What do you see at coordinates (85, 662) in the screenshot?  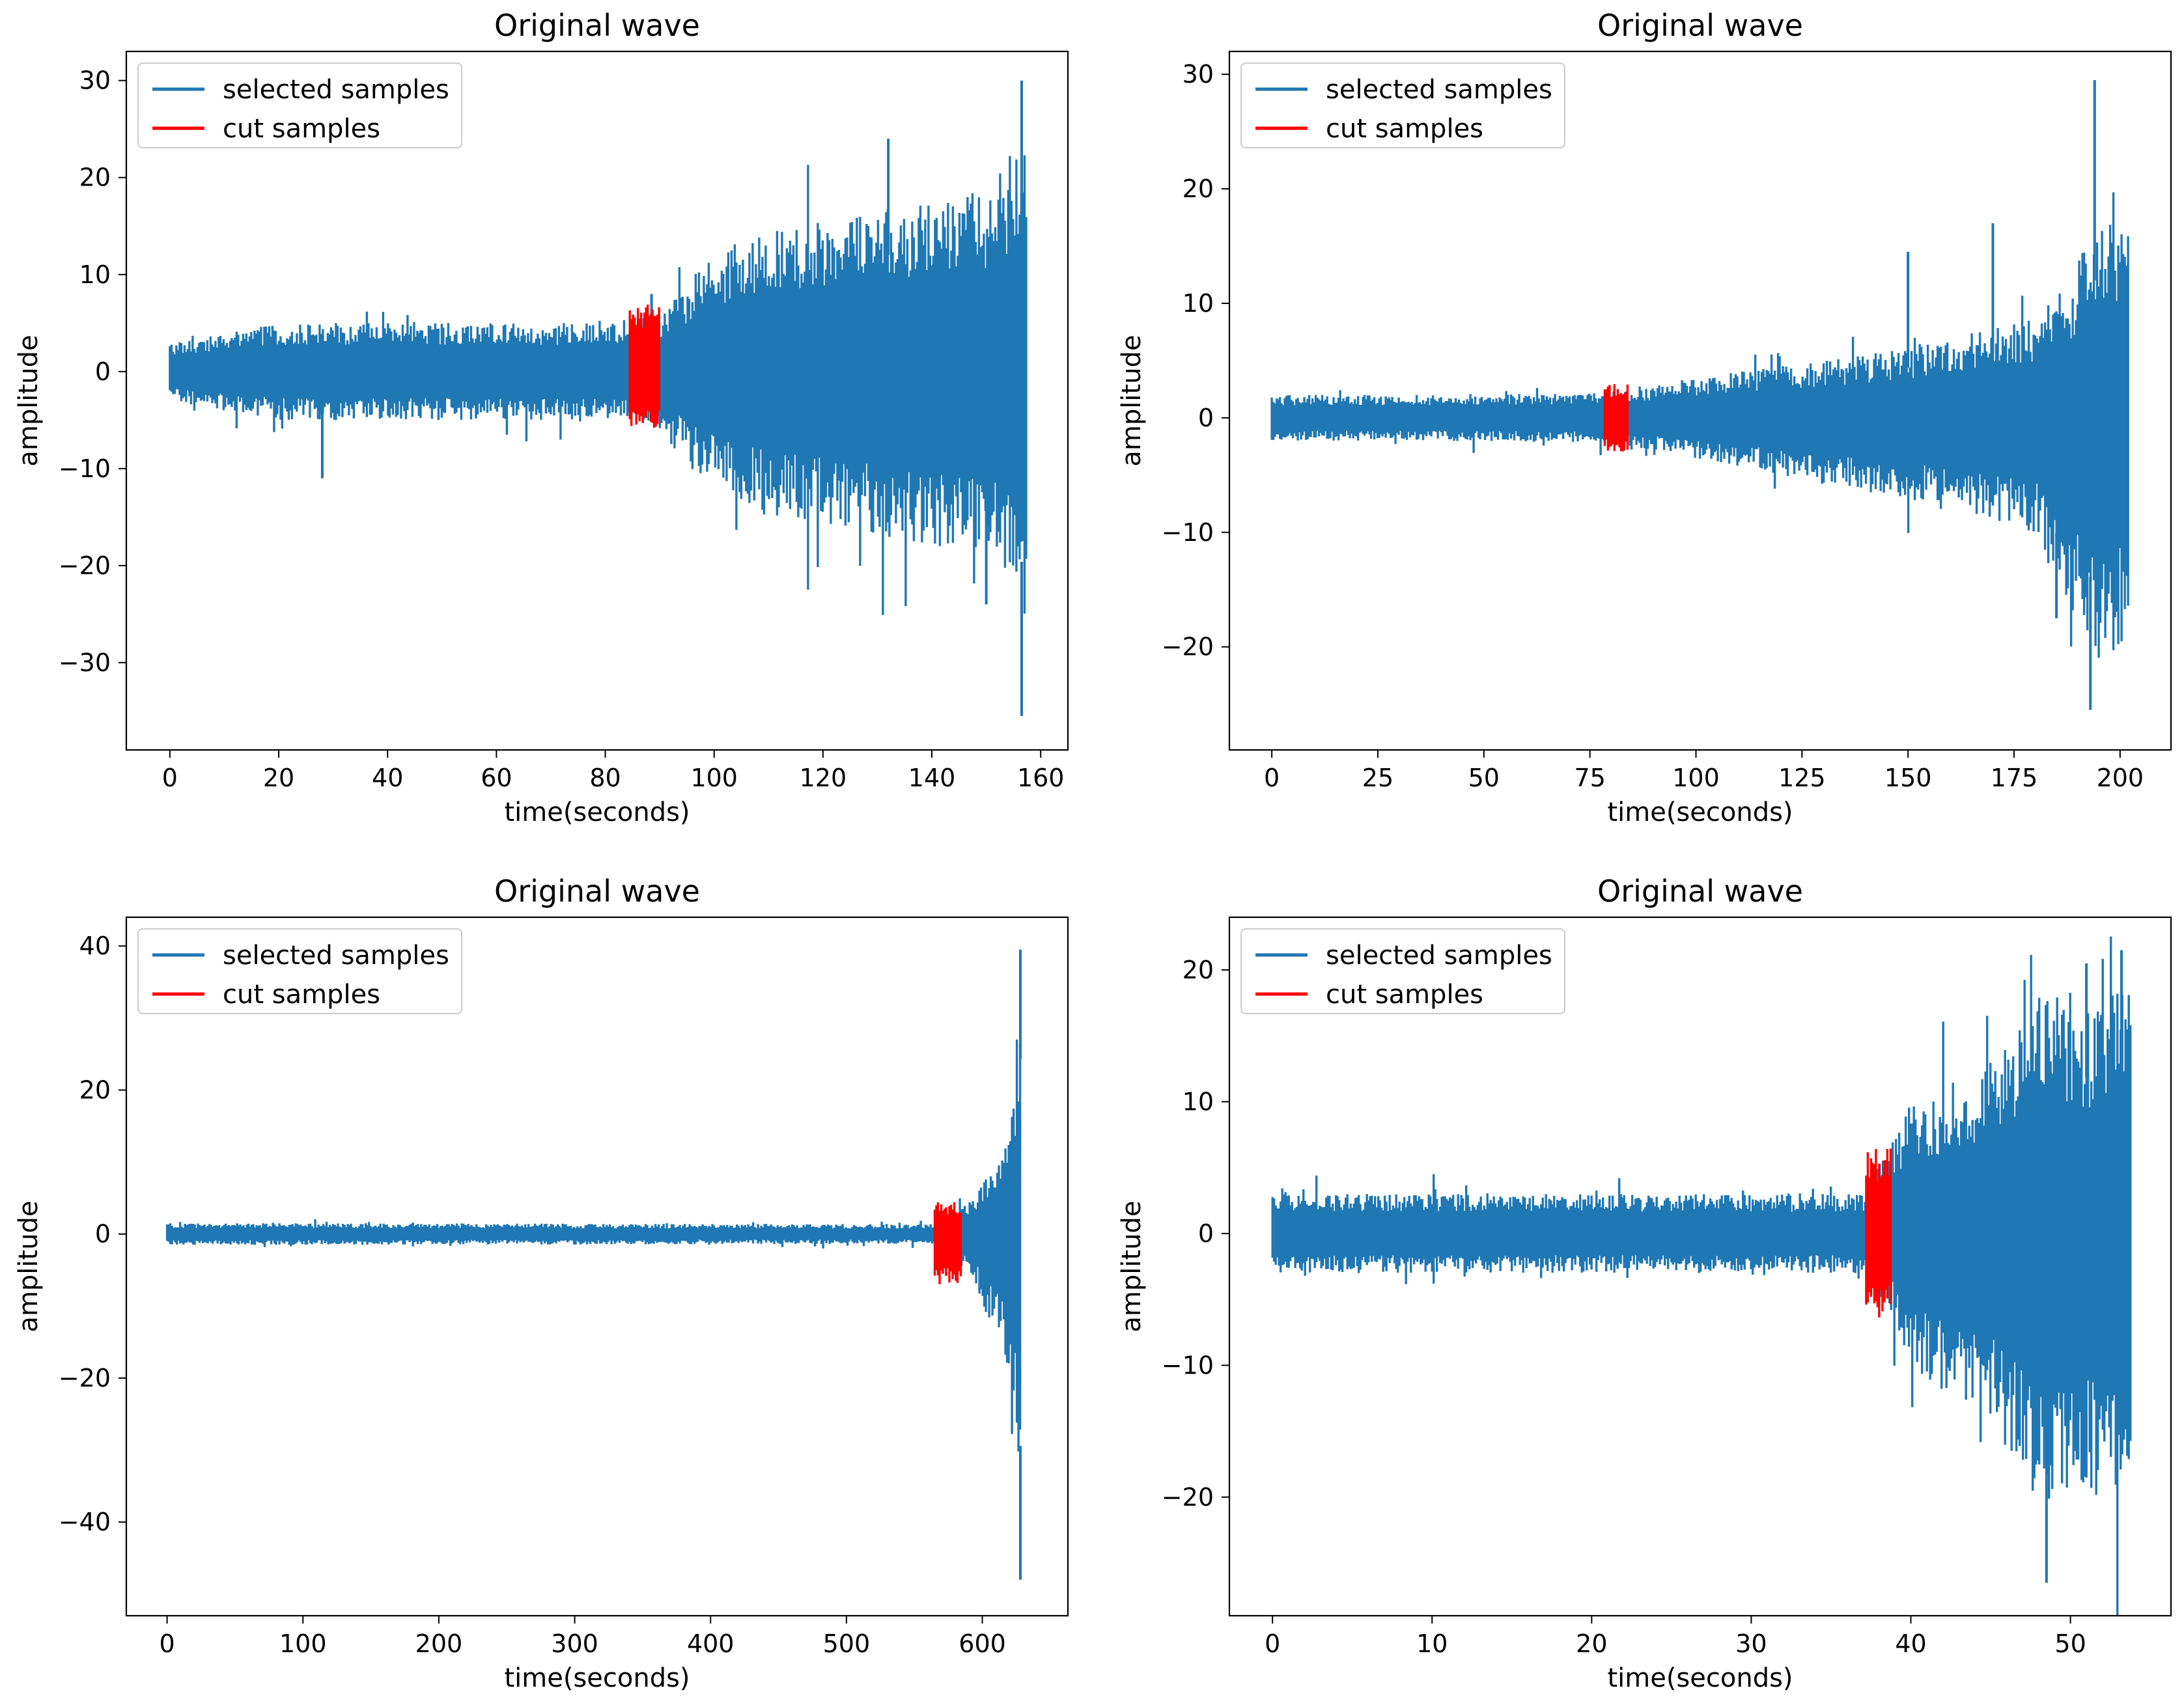 I see `y-tick-label: −30` at bounding box center [85, 662].